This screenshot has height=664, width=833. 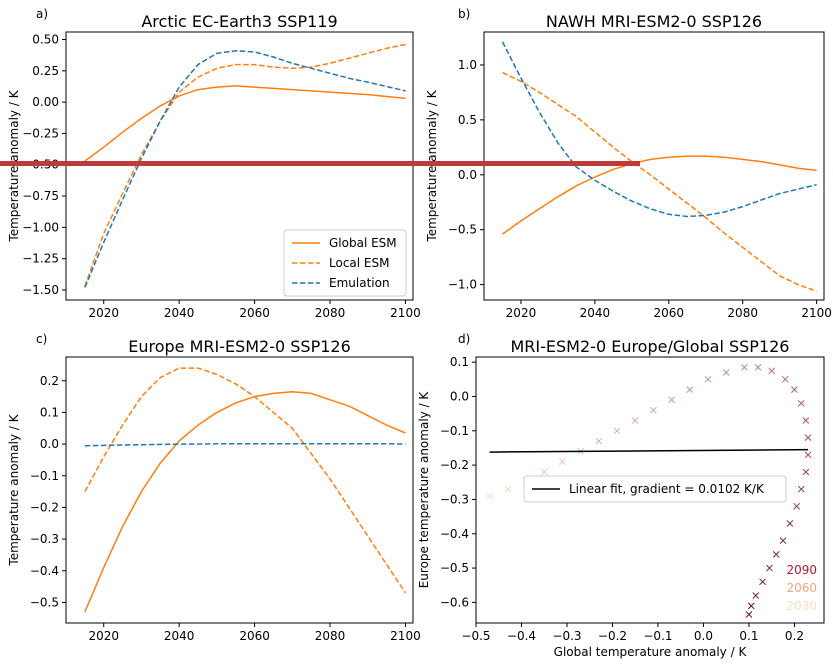 I want to click on y-tick-label: 0.1, so click(x=49, y=412).